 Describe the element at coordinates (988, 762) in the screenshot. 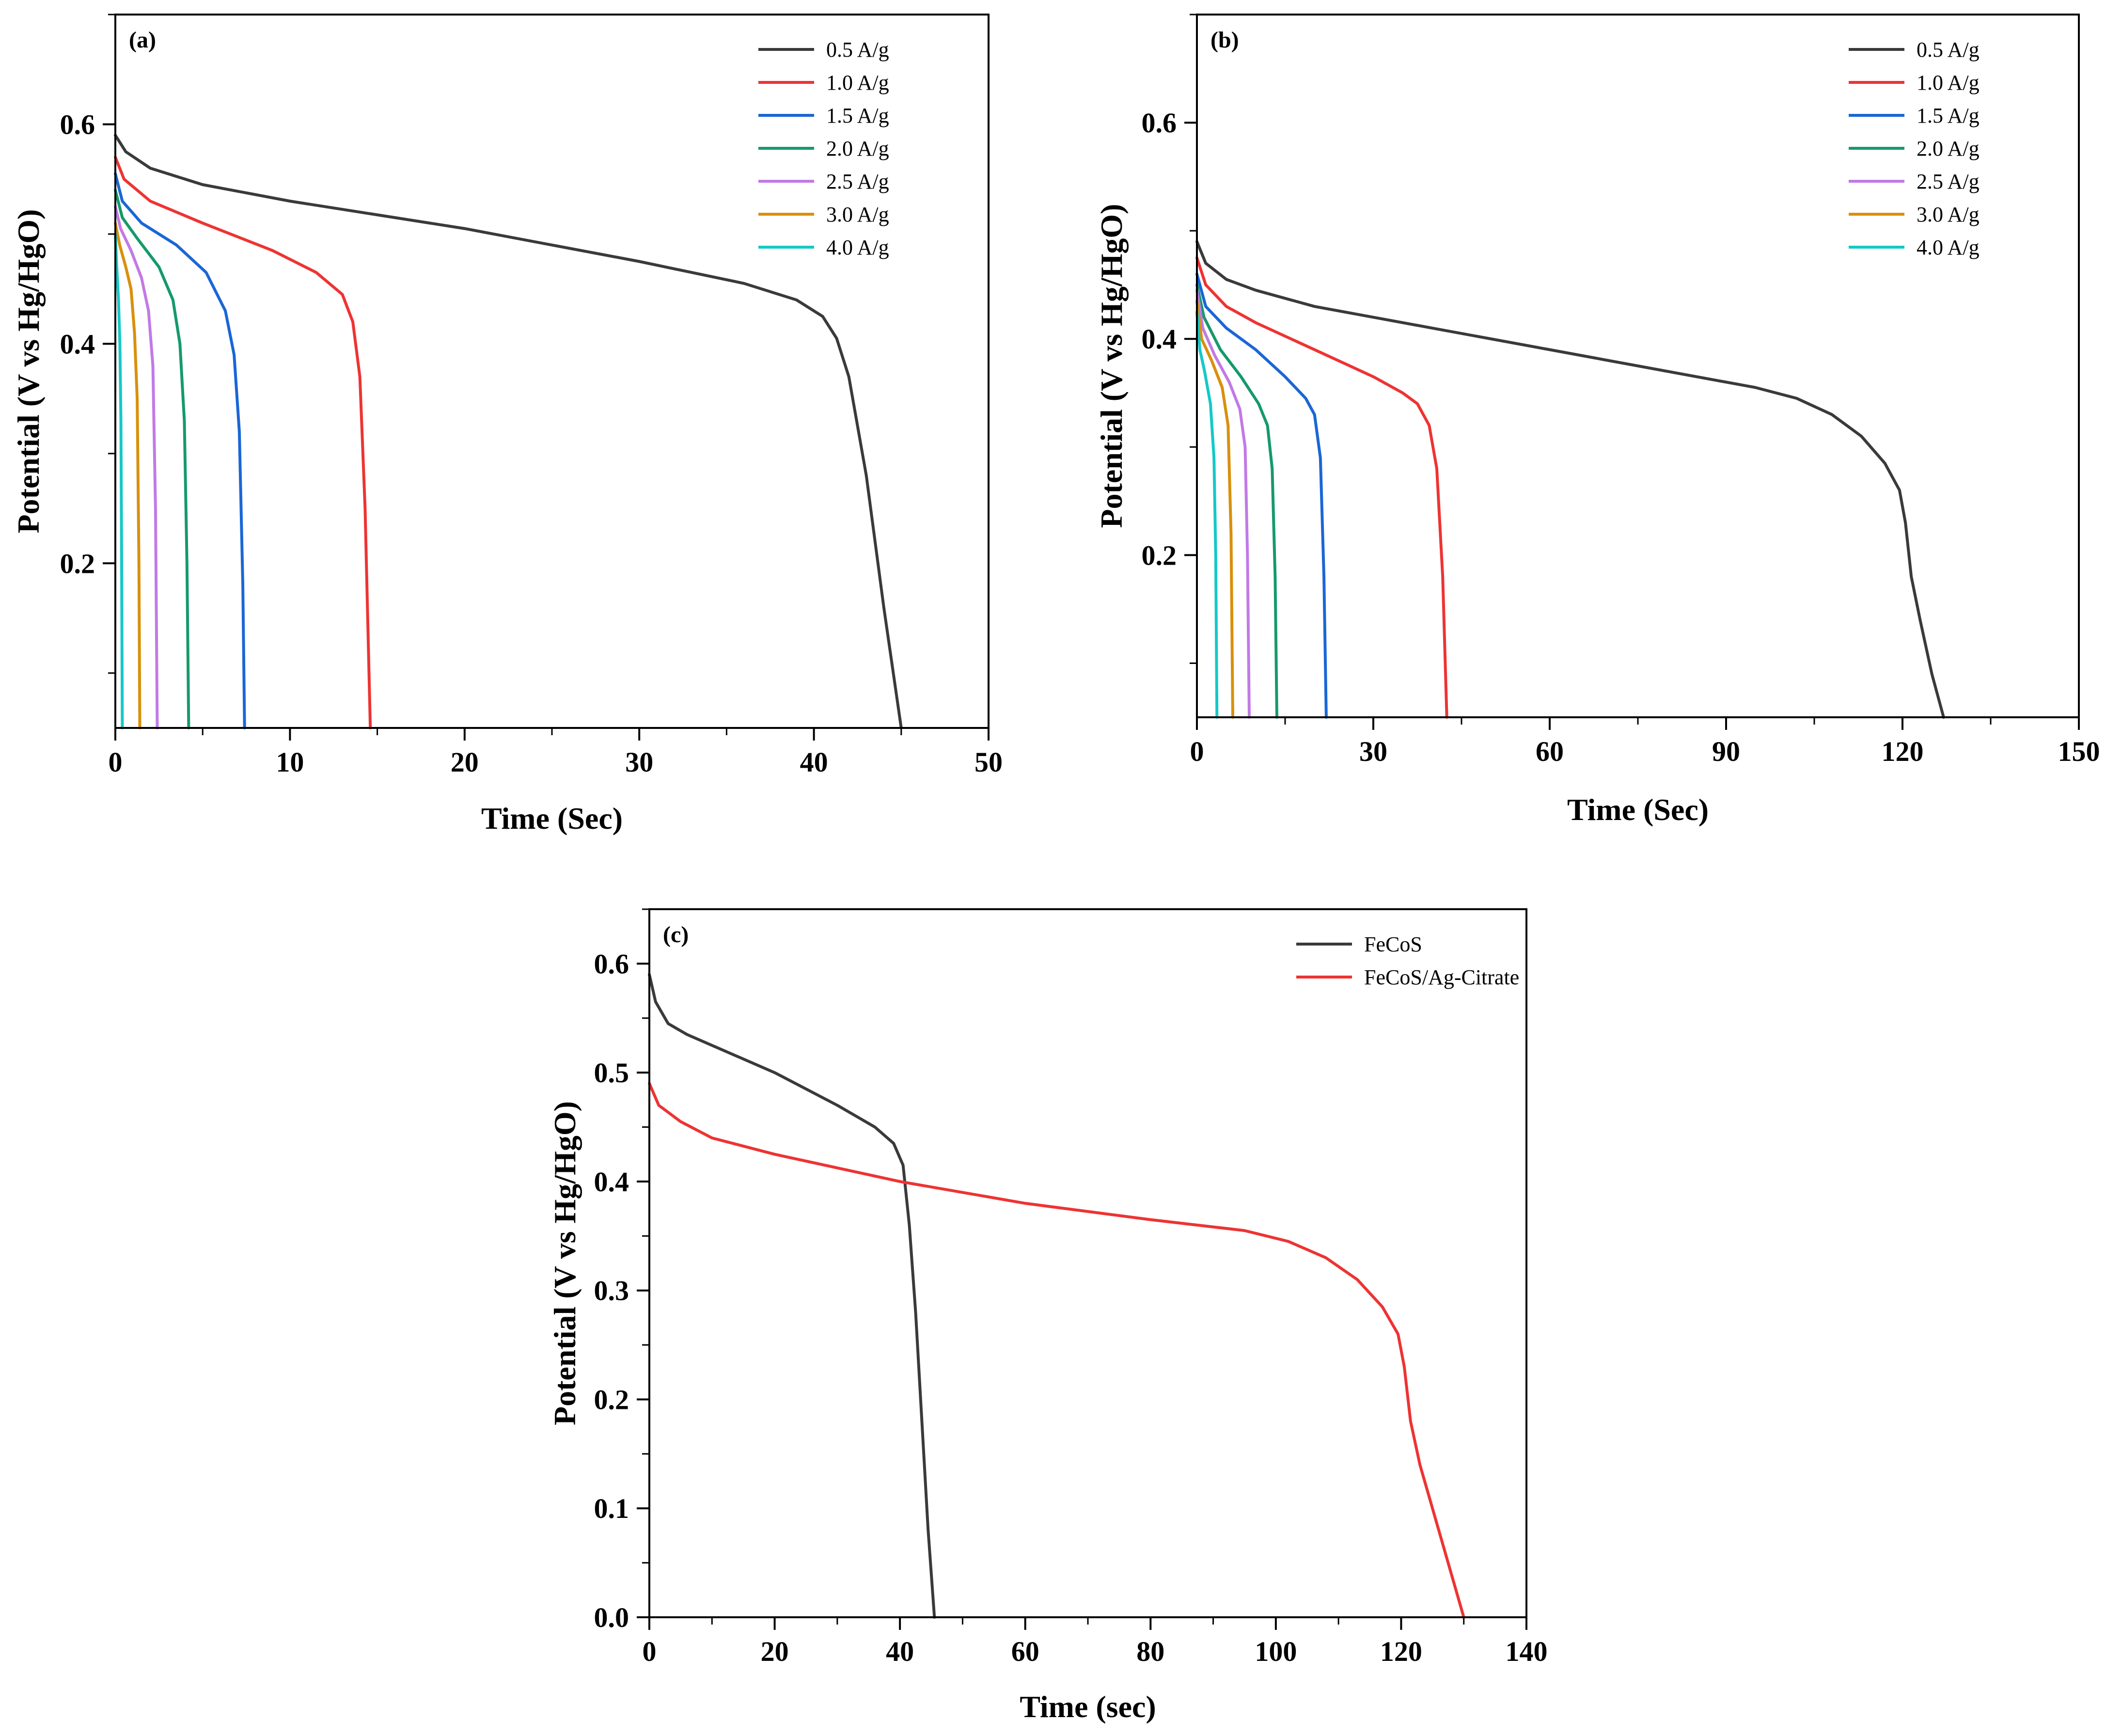

I see `x-tick-label: 50` at that location.